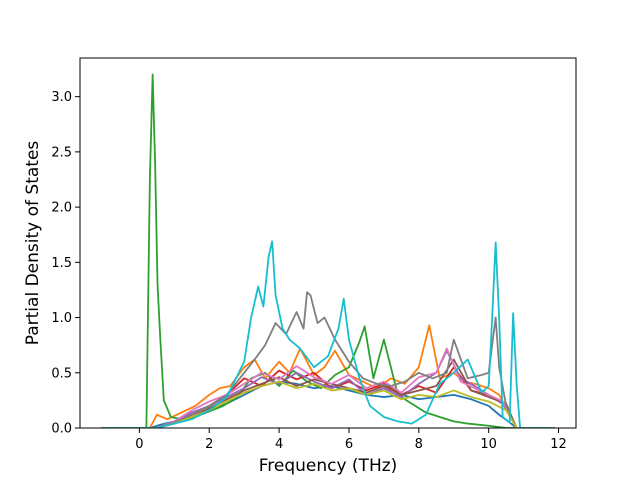 The image size is (640, 480). What do you see at coordinates (209, 444) in the screenshot?
I see `x-tick-label: 2` at bounding box center [209, 444].